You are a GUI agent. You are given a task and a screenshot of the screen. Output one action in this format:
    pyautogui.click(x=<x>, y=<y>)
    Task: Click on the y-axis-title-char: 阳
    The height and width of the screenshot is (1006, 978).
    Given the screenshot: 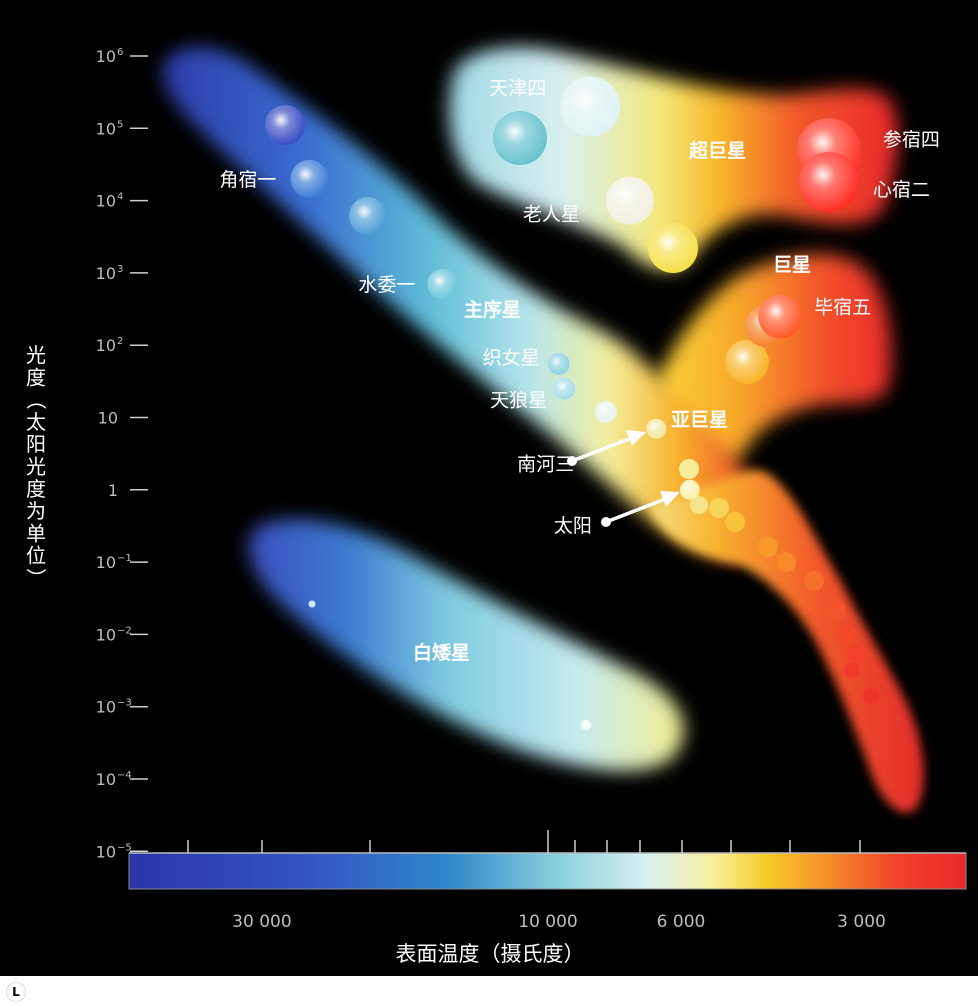 What is the action you would take?
    pyautogui.click(x=36, y=444)
    